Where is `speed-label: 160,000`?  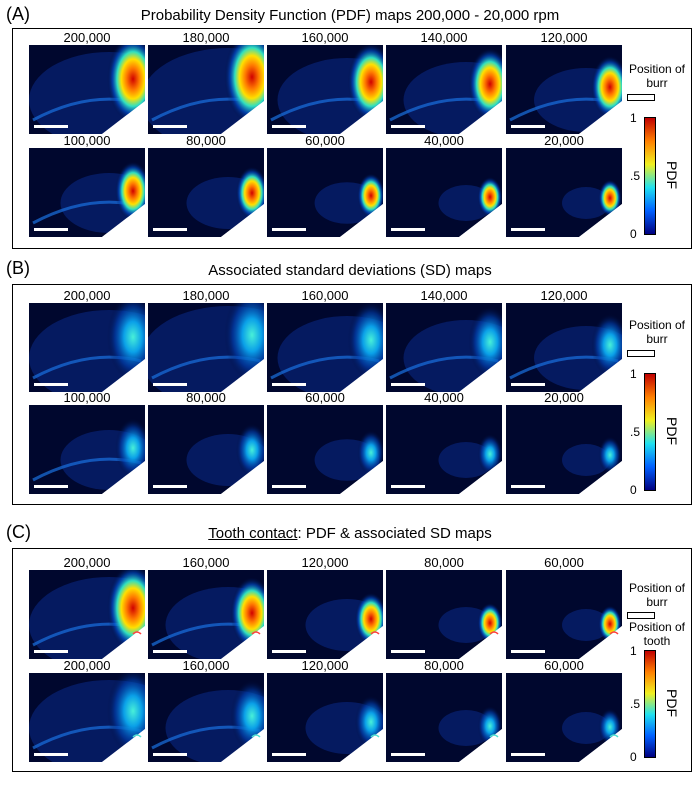 speed-label: 160,000 is located at coordinates (206, 665).